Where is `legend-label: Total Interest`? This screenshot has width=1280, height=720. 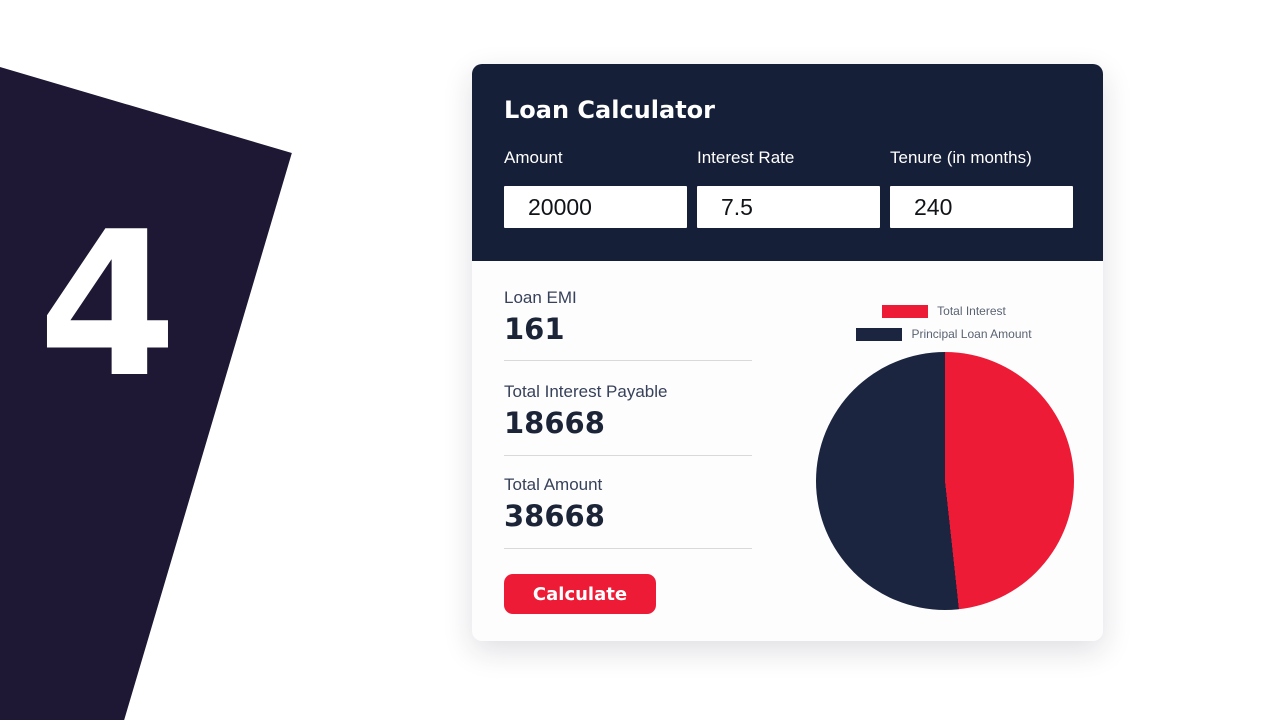 legend-label: Total Interest is located at coordinates (971, 311).